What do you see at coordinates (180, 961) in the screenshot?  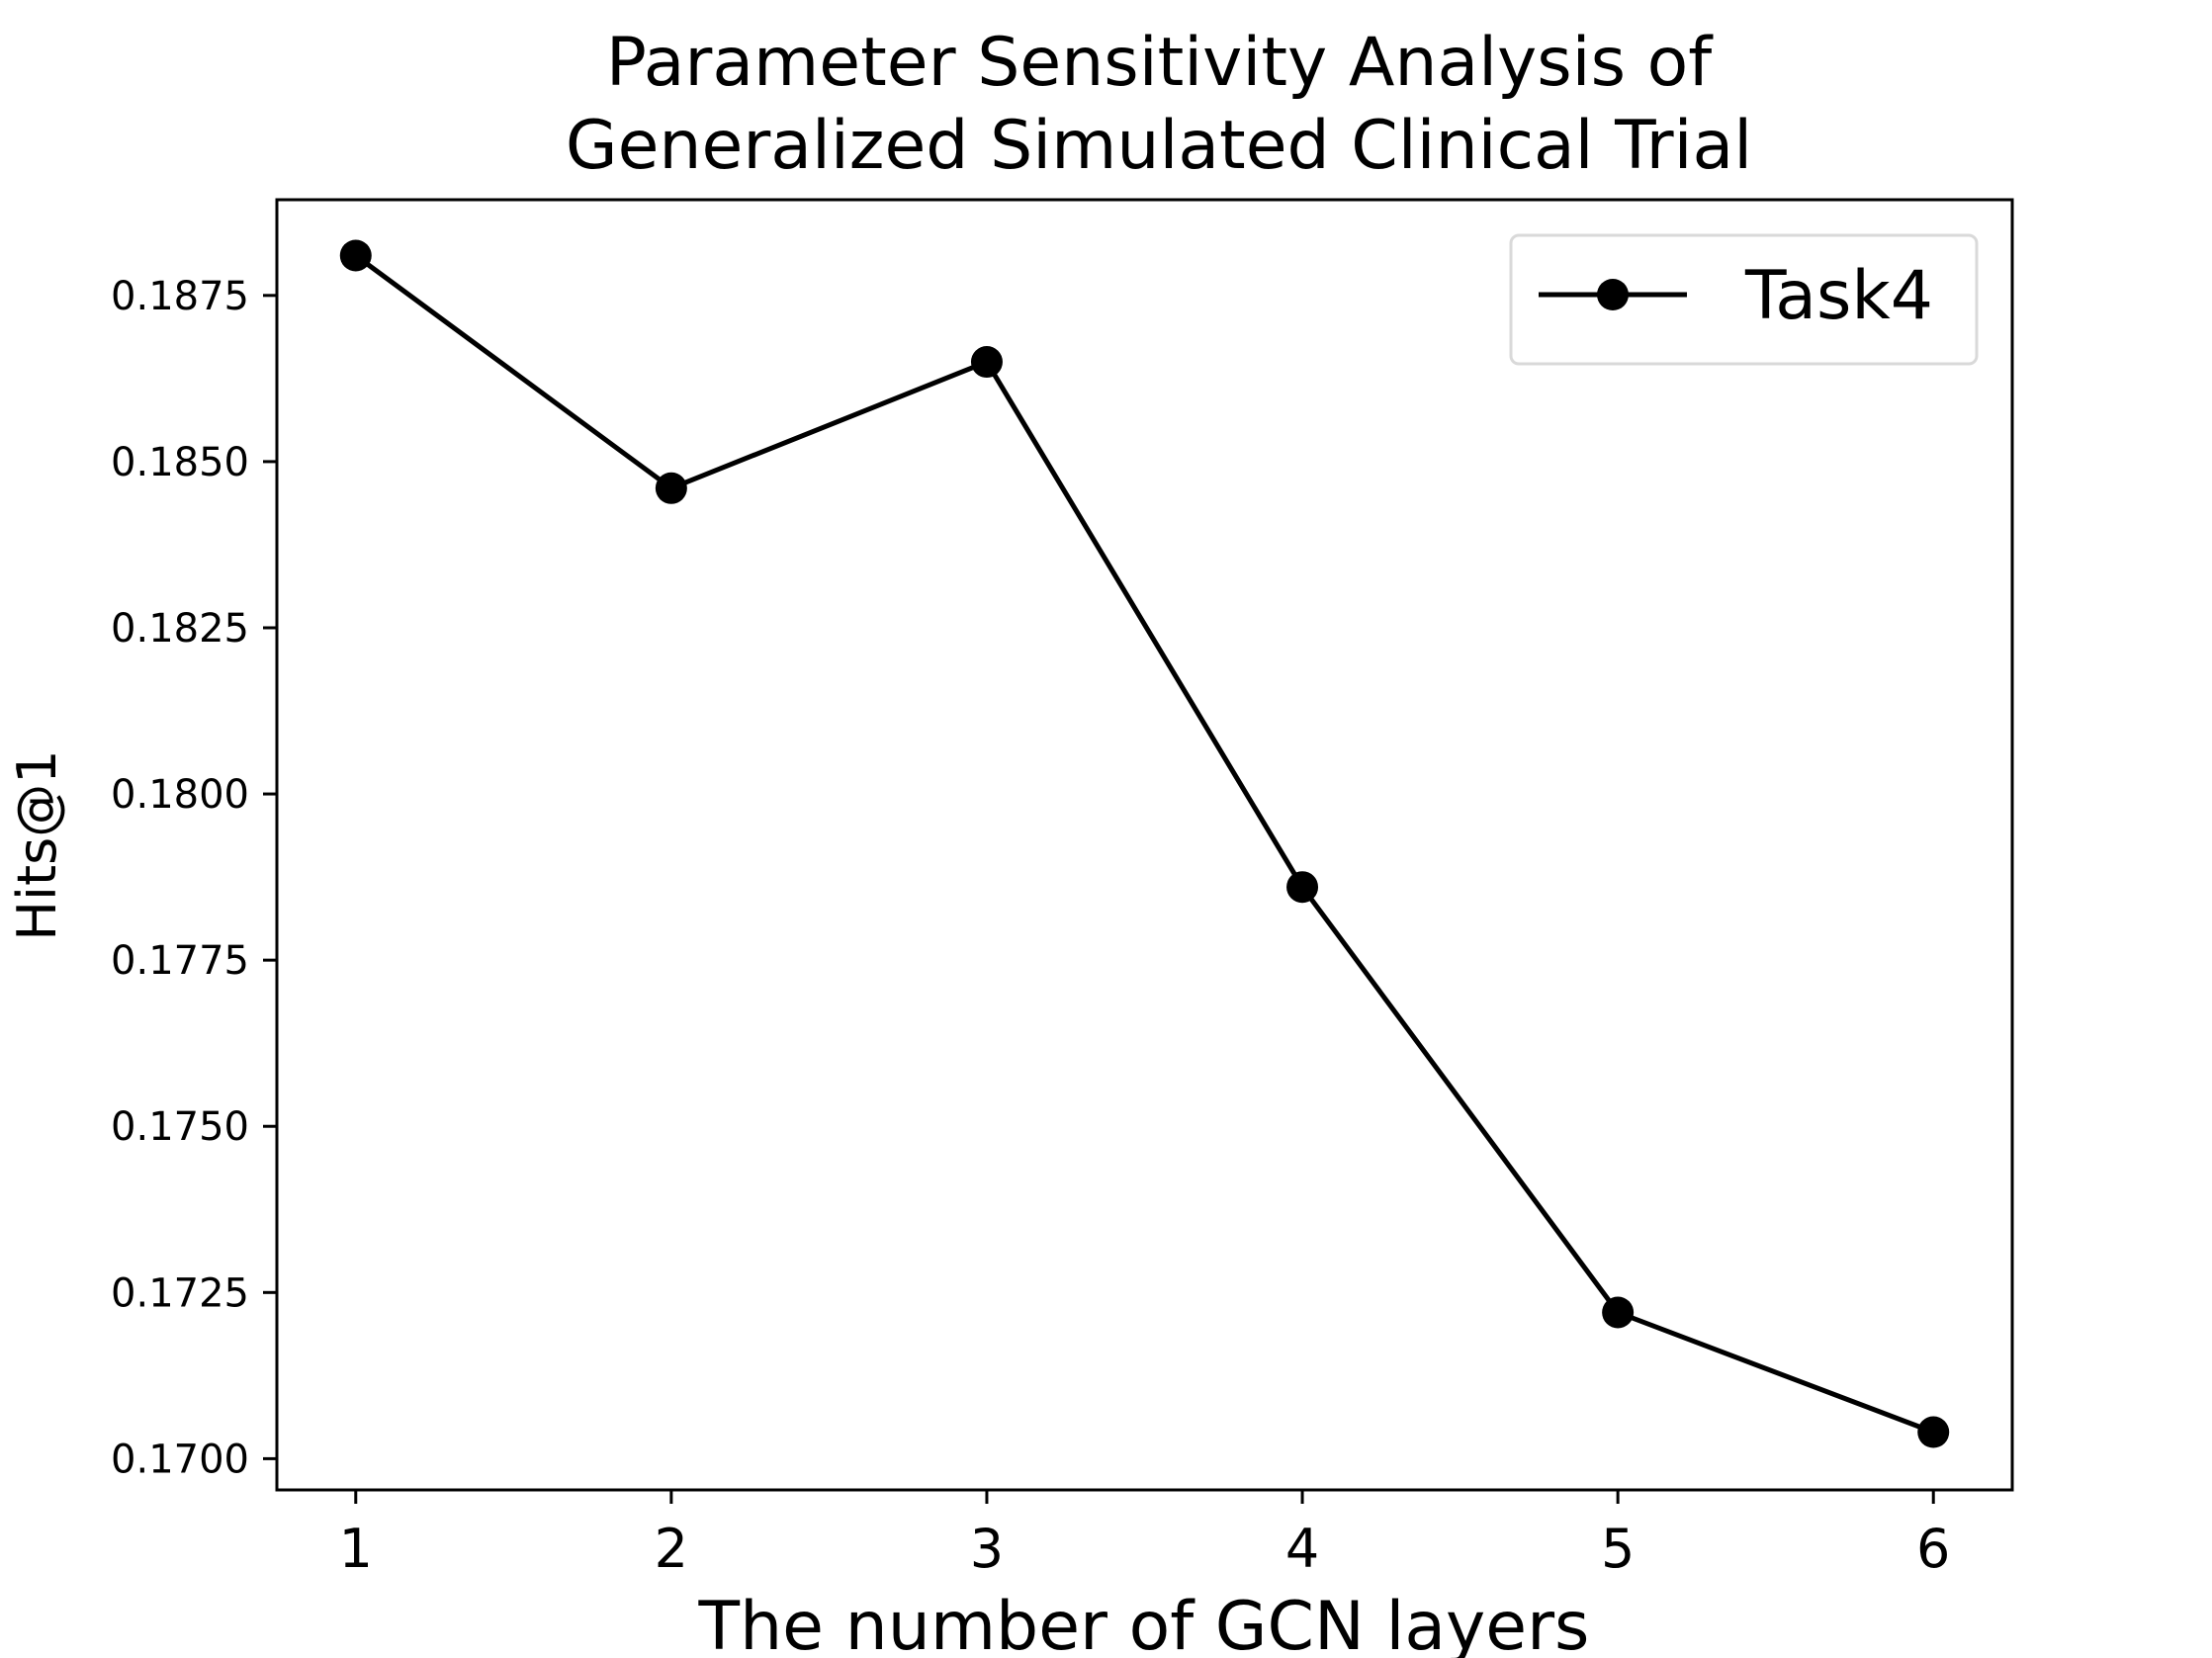 I see `y-tick-label: 0.1775` at bounding box center [180, 961].